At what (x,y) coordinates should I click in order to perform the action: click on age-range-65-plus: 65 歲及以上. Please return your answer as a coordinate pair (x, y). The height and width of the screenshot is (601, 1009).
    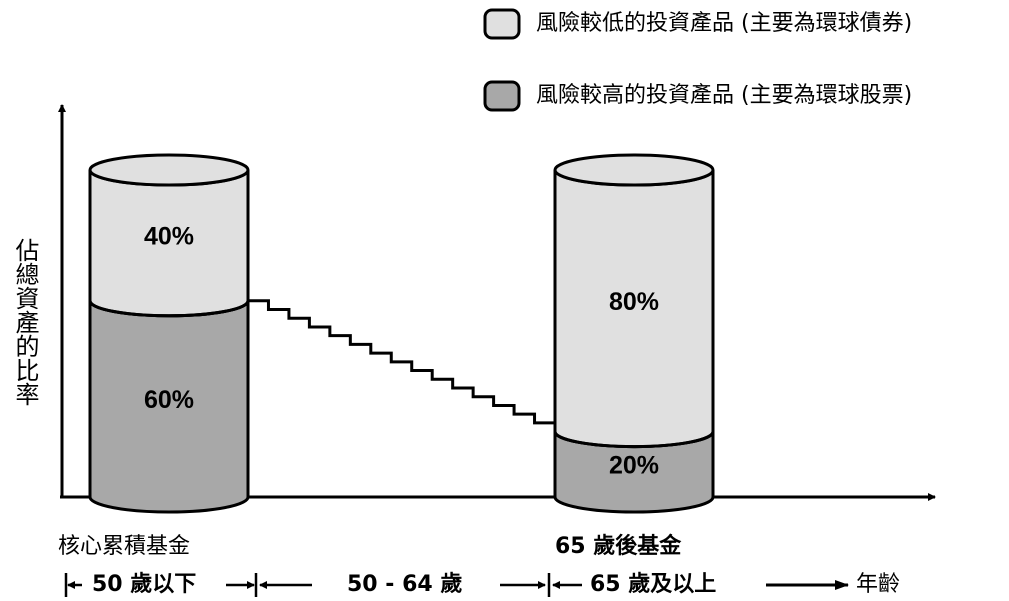
    Looking at the image, I should click on (653, 584).